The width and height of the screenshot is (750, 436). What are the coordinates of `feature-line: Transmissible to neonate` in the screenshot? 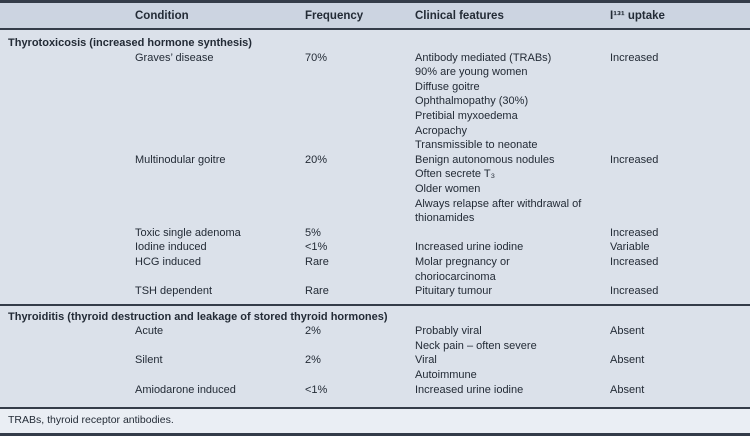 It's located at (476, 145).